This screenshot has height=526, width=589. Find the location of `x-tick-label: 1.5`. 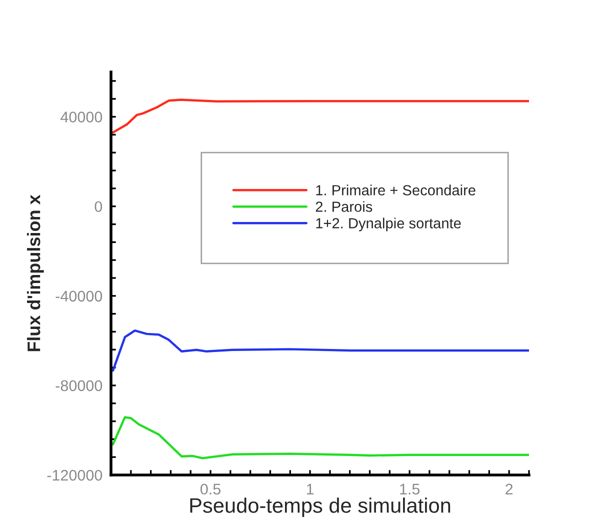

x-tick-label: 1.5 is located at coordinates (410, 489).